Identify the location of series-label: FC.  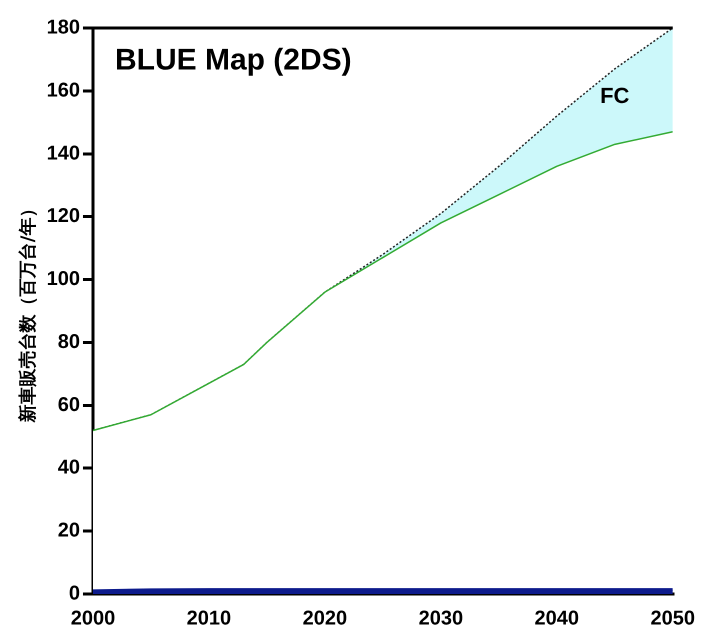
(615, 95).